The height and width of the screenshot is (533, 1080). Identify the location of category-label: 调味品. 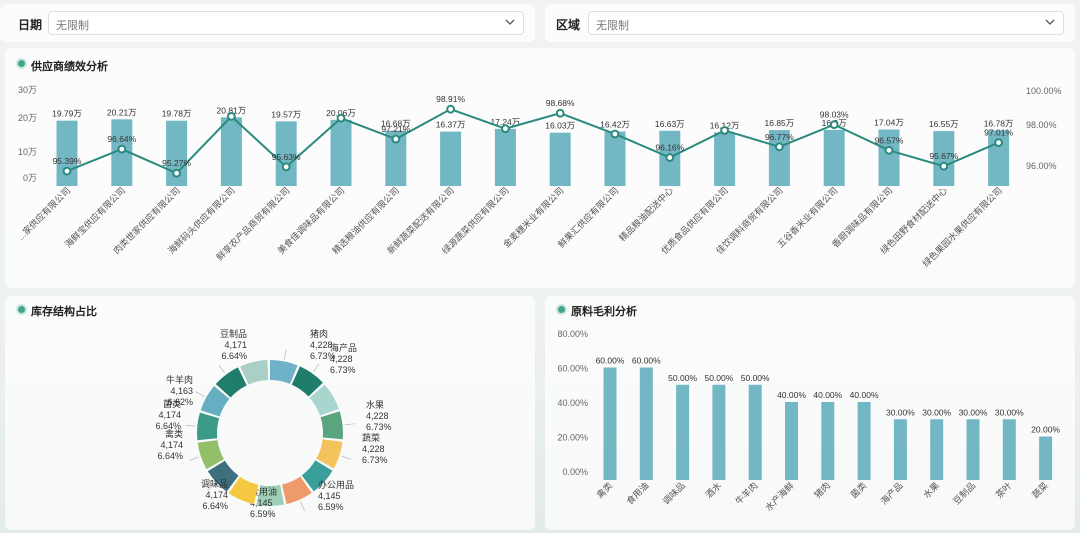
(673, 493).